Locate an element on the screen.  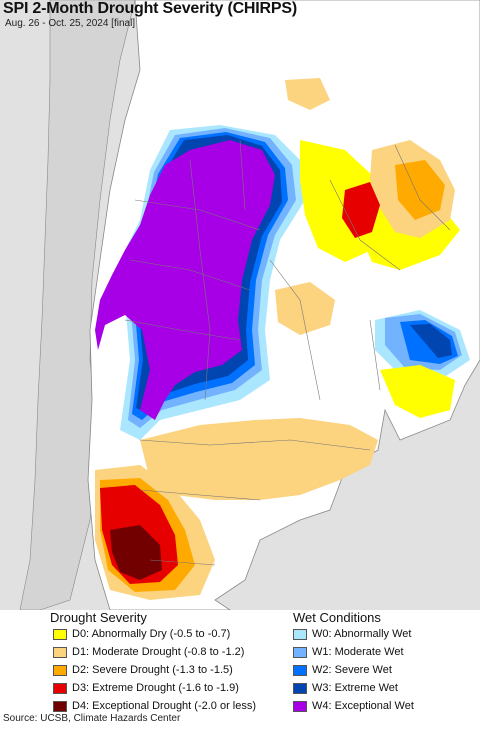
swatch-w3 is located at coordinates (300, 688).